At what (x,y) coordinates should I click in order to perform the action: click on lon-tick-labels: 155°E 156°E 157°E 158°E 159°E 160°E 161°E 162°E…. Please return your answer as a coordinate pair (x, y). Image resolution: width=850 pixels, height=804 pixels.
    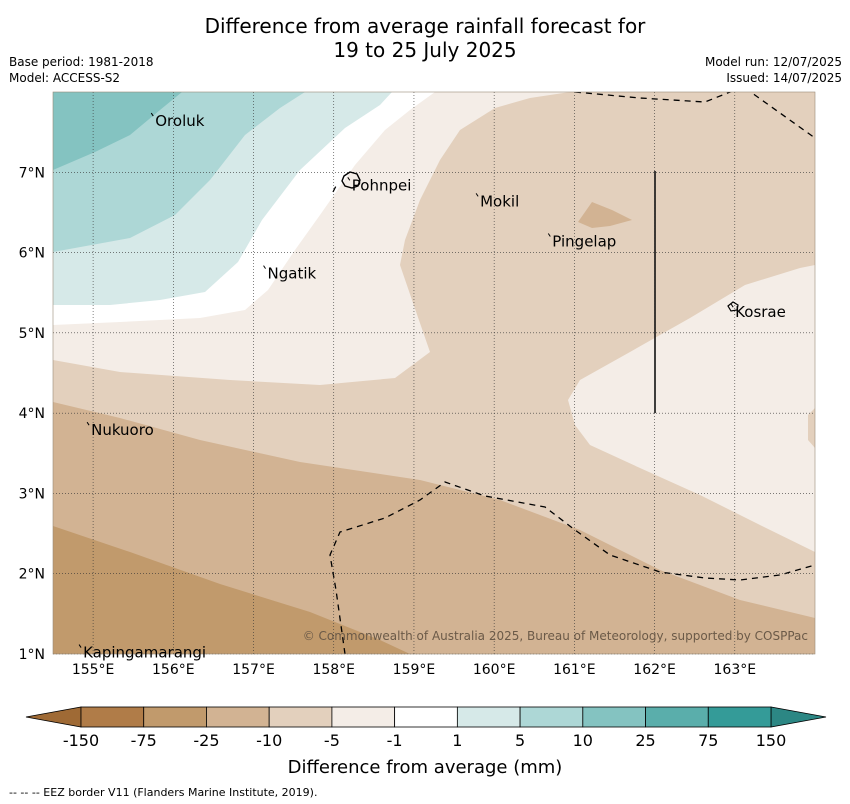
    Looking at the image, I should click on (414, 670).